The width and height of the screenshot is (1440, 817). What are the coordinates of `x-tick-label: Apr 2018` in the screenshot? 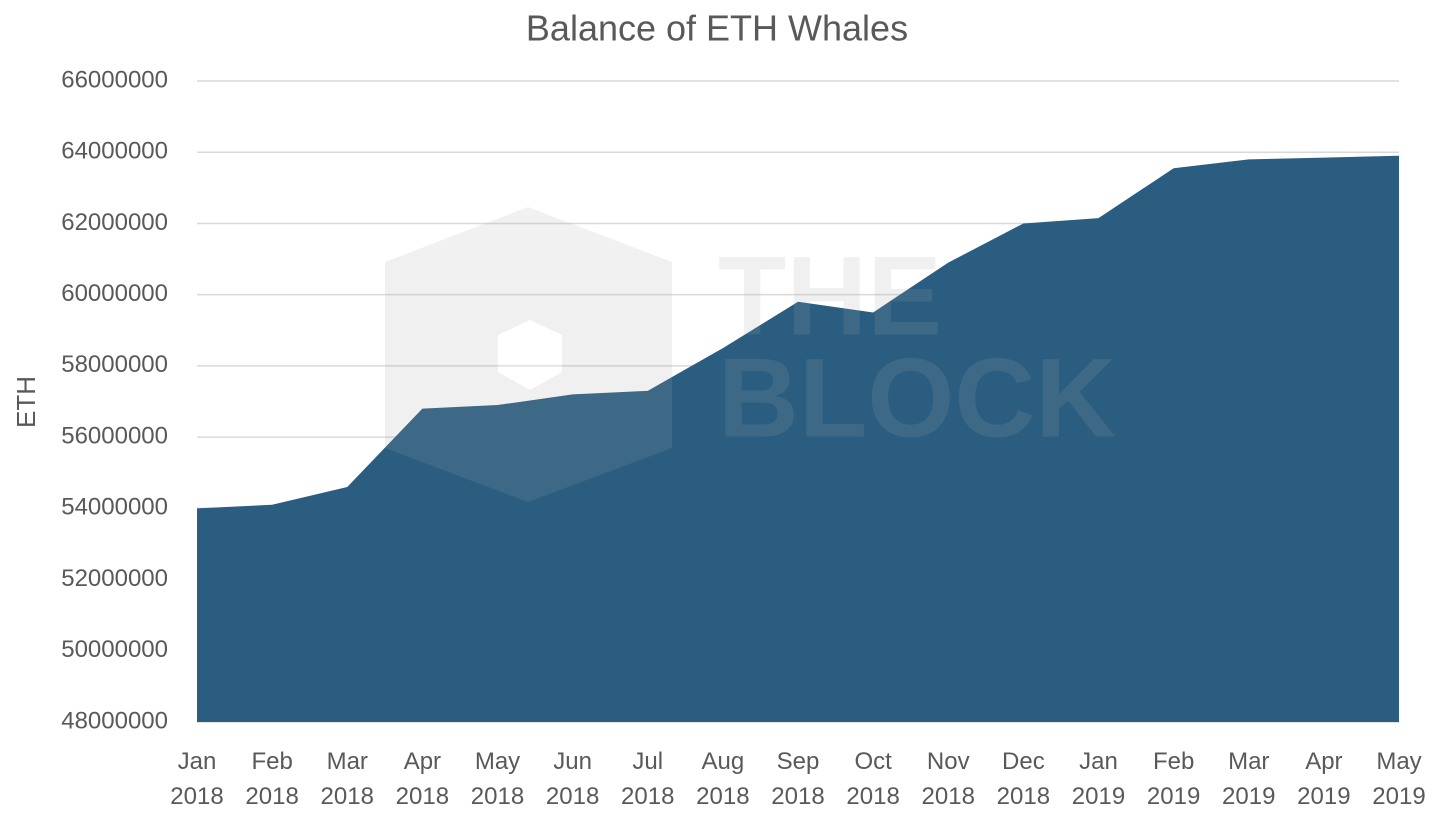 It's located at (422, 779).